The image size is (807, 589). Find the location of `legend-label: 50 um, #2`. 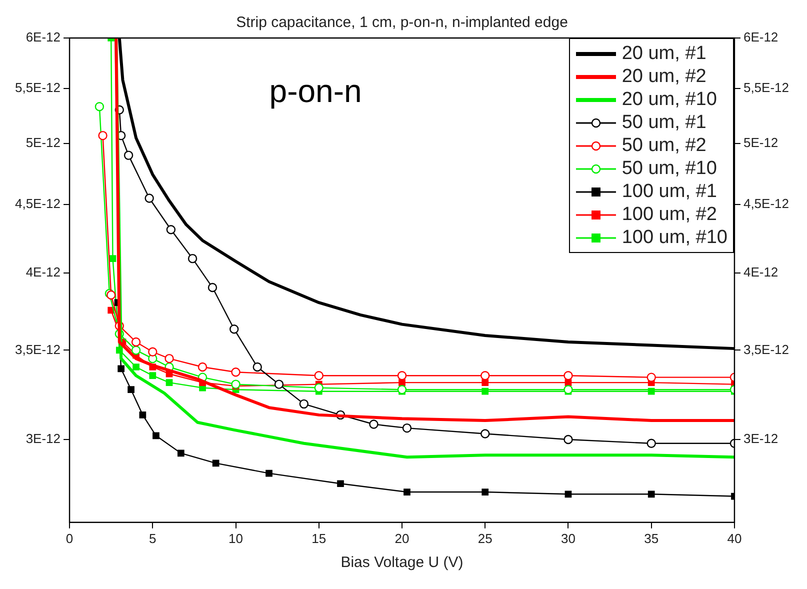

legend-label: 50 um, #2 is located at coordinates (664, 145).